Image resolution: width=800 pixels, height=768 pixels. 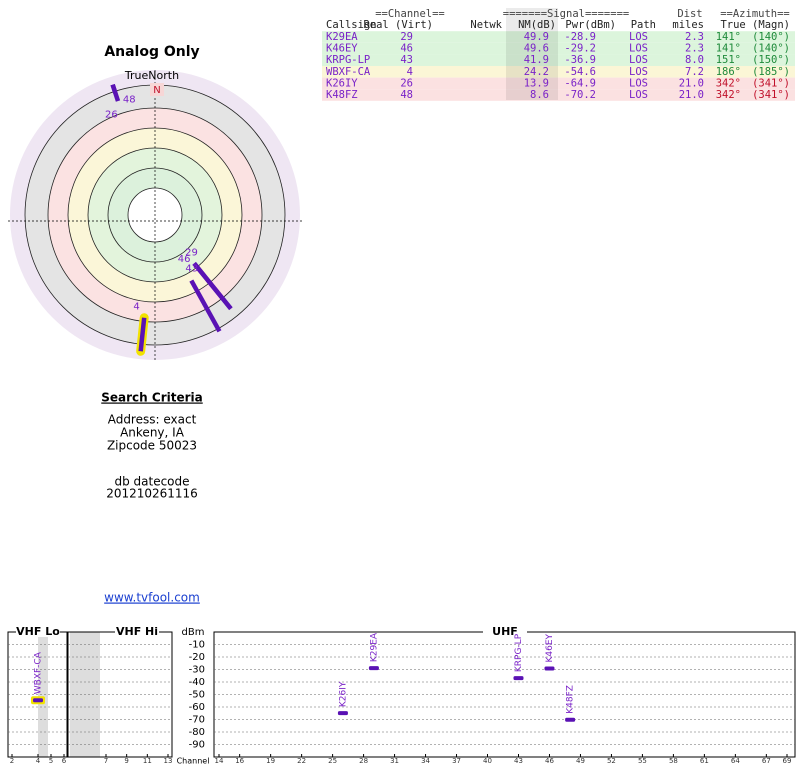 What do you see at coordinates (456, 761) in the screenshot?
I see `x-tick-label: 37` at bounding box center [456, 761].